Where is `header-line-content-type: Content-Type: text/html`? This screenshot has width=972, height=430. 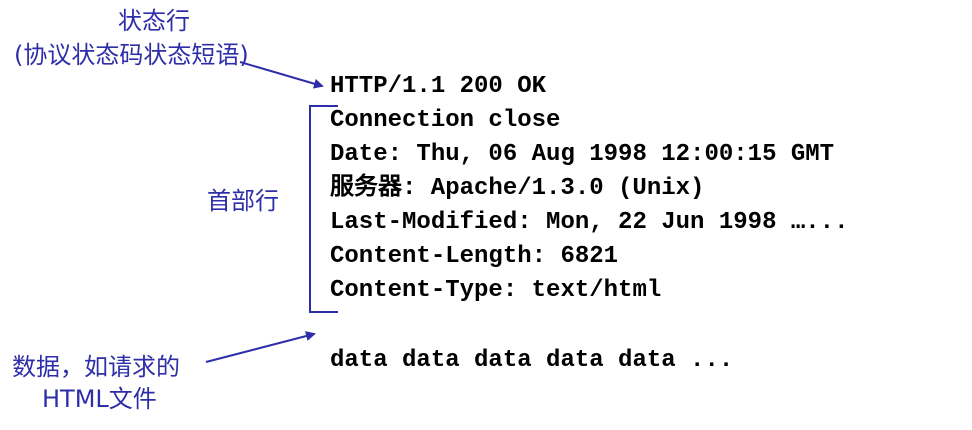
header-line-content-type: Content-Type: text/html is located at coordinates (496, 290).